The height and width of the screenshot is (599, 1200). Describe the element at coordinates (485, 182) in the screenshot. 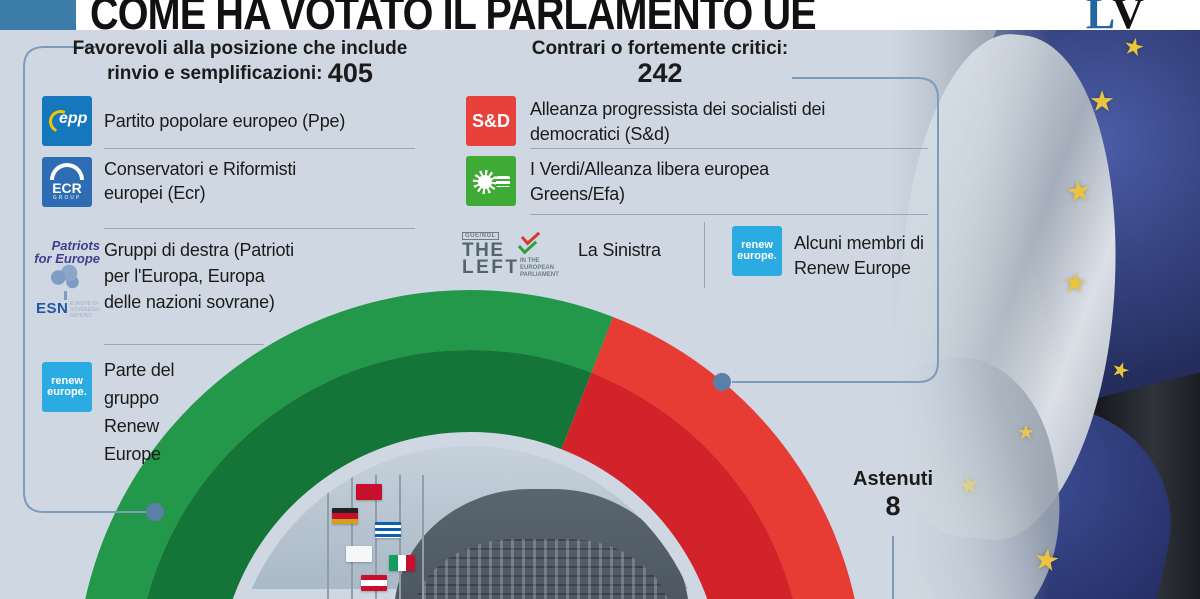

I see `greens-sun-icon` at that location.